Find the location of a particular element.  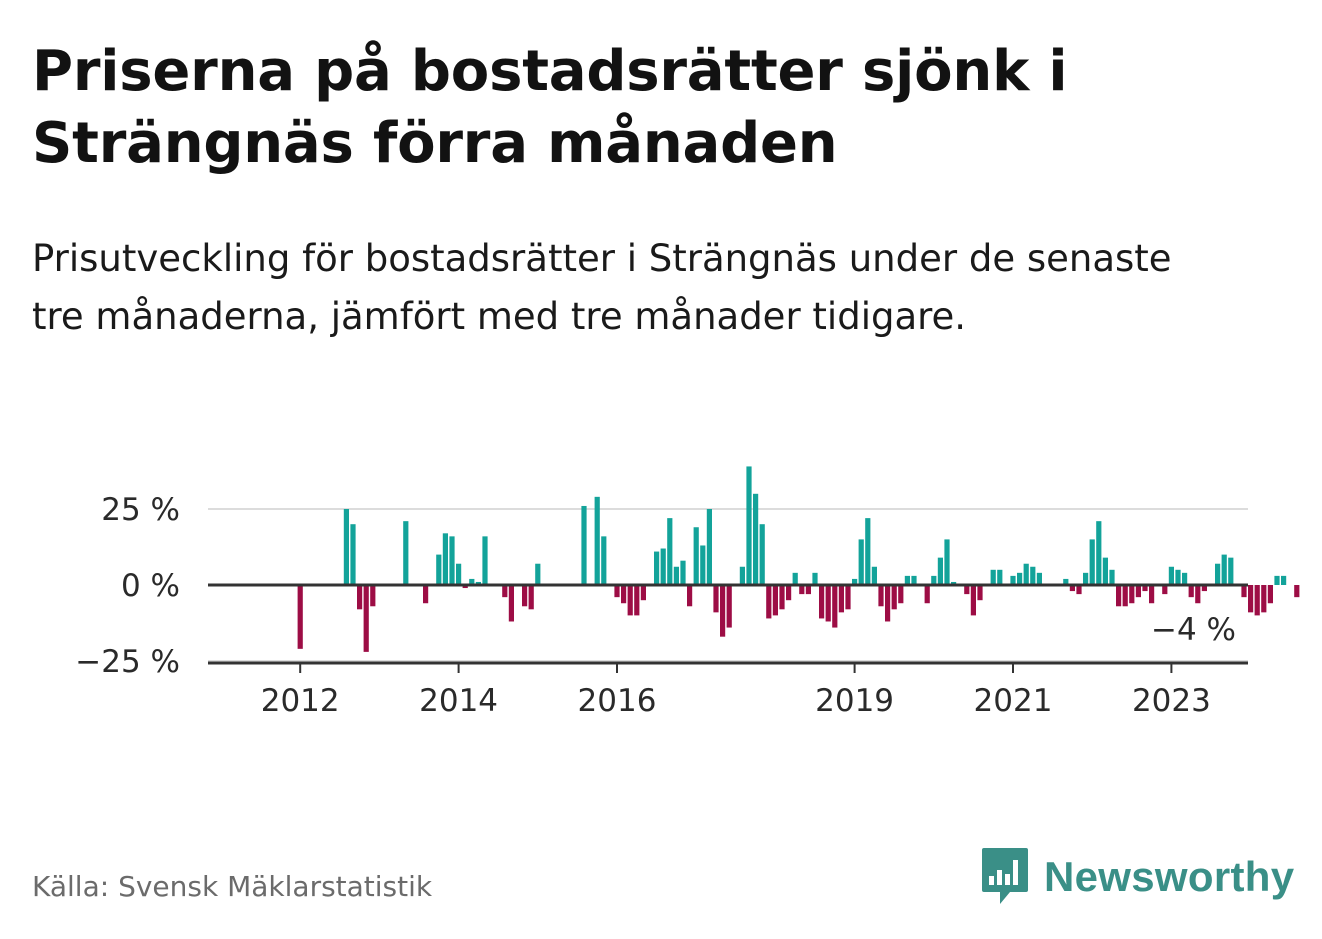

newsworthy-logo-icon is located at coordinates (1005, 876).